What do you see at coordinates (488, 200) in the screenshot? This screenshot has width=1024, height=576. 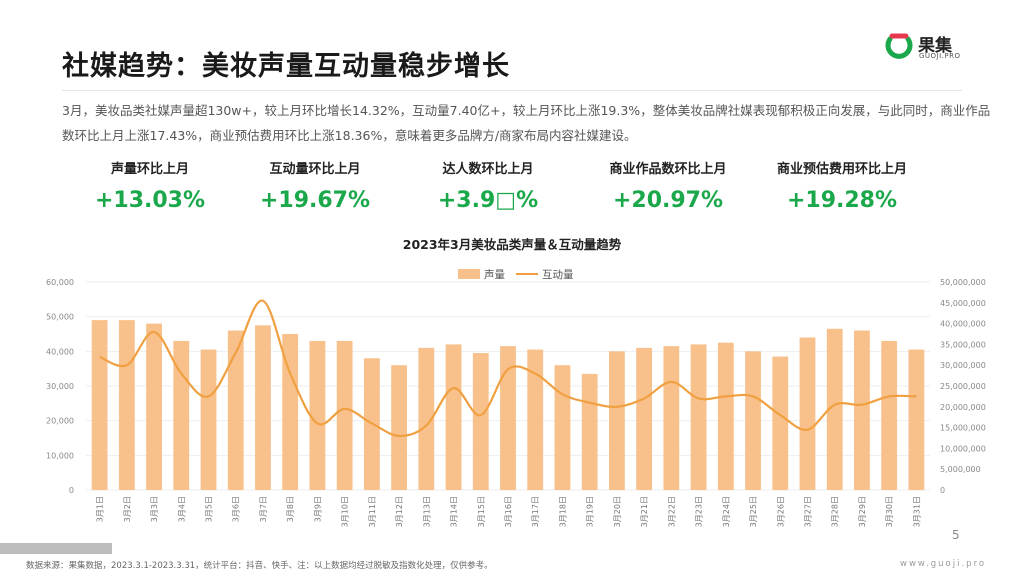 I see `kpi-value: +3.9□%` at bounding box center [488, 200].